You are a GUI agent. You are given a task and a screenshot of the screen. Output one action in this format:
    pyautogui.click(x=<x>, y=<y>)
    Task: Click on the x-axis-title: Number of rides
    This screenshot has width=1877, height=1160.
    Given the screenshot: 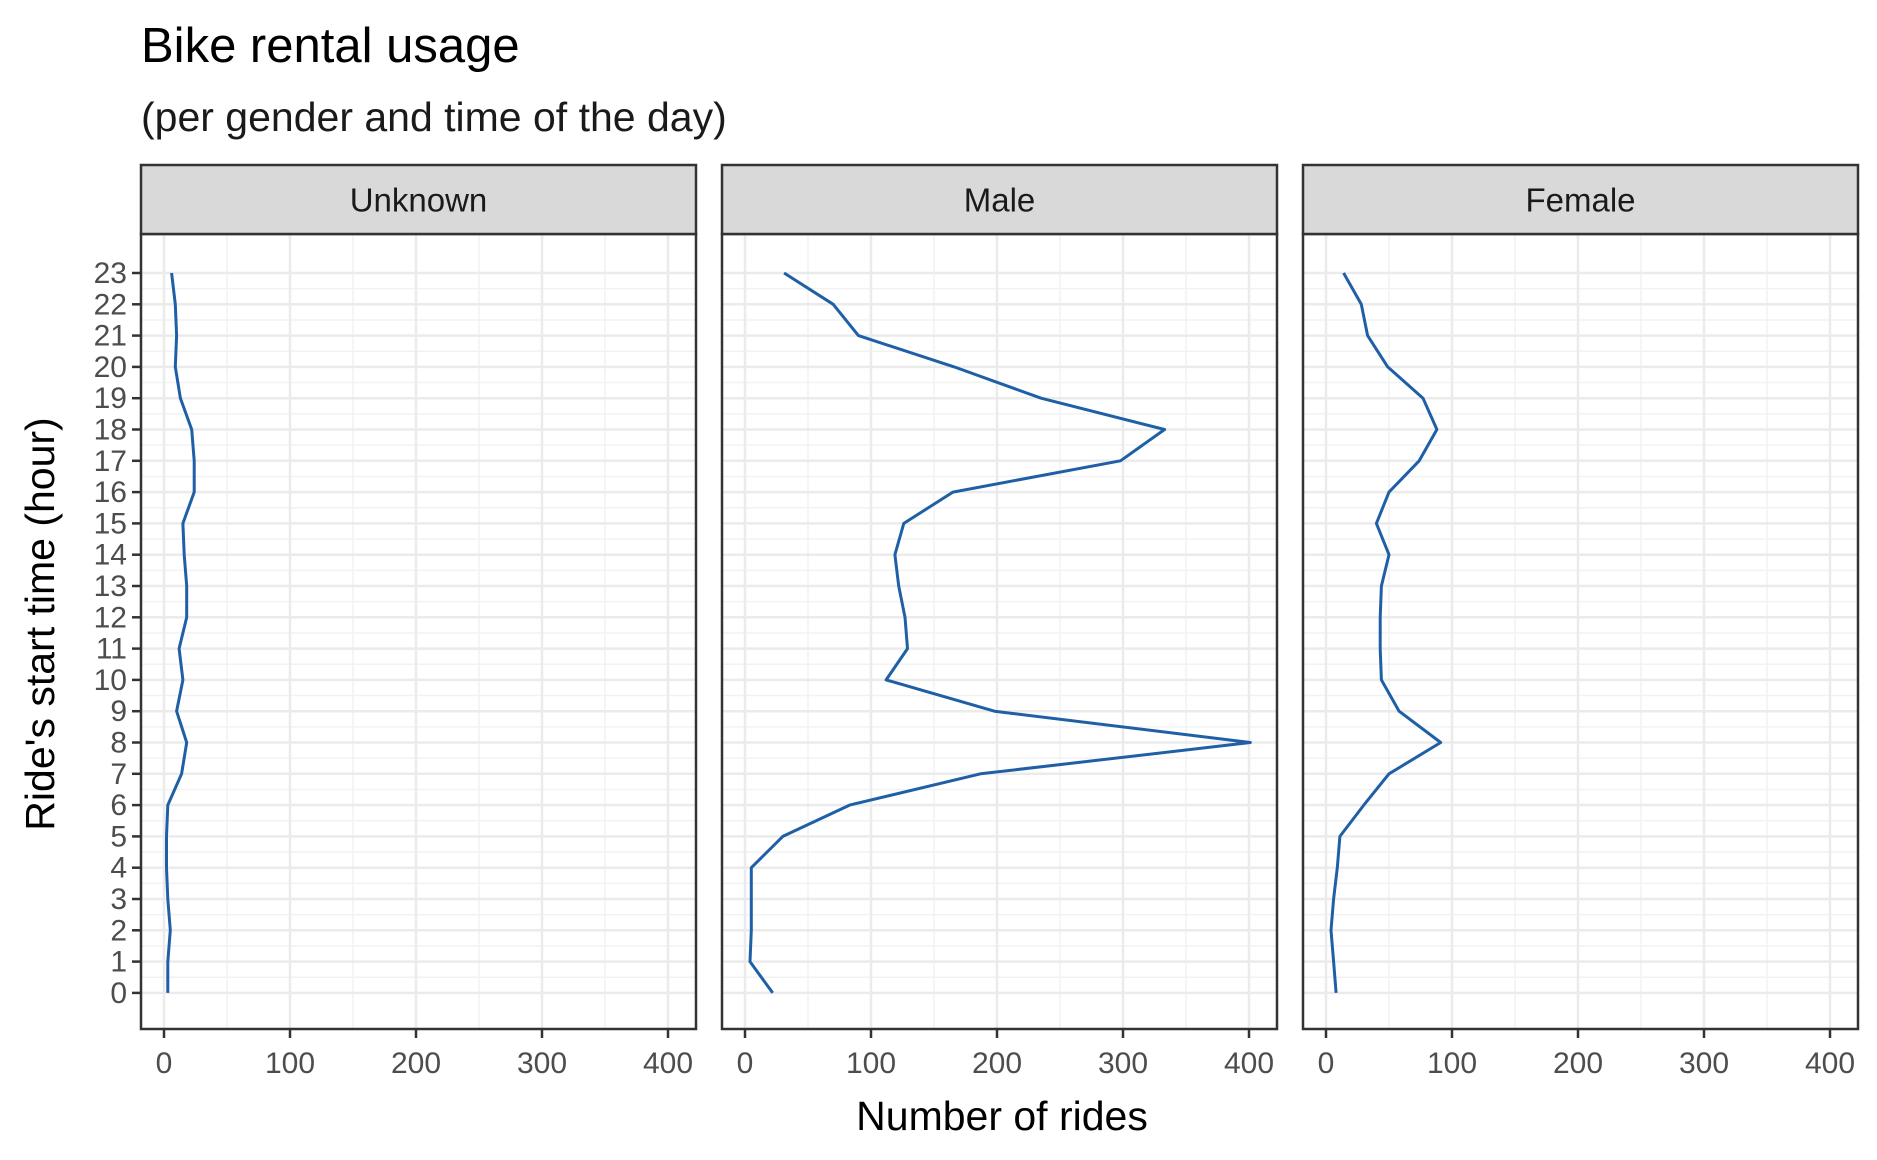 What is the action you would take?
    pyautogui.click(x=1002, y=1116)
    